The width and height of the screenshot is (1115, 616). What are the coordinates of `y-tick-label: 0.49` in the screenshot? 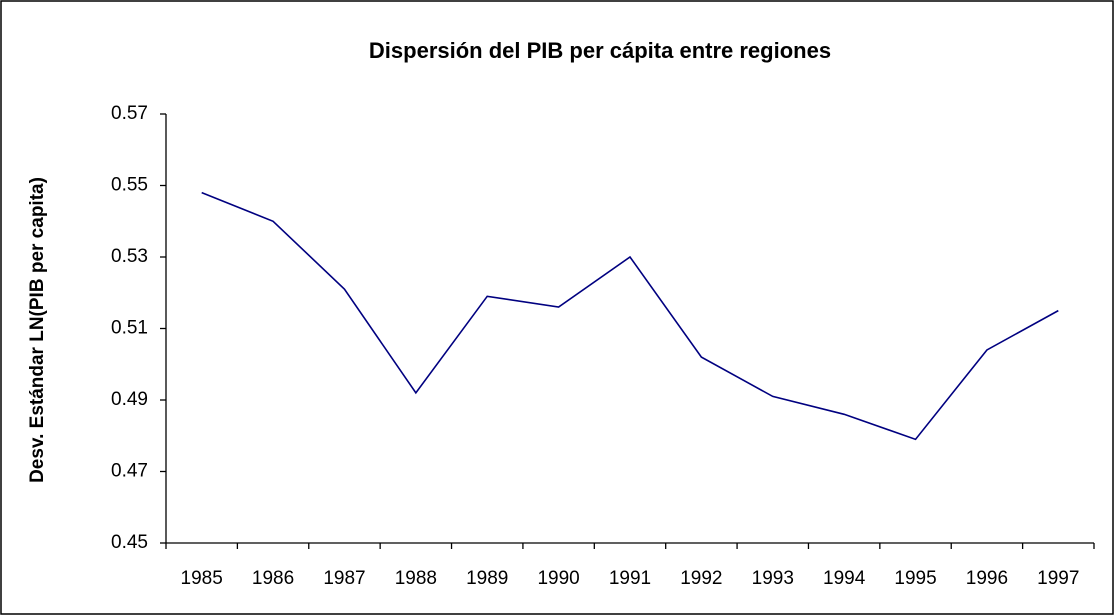 It's located at (129, 399).